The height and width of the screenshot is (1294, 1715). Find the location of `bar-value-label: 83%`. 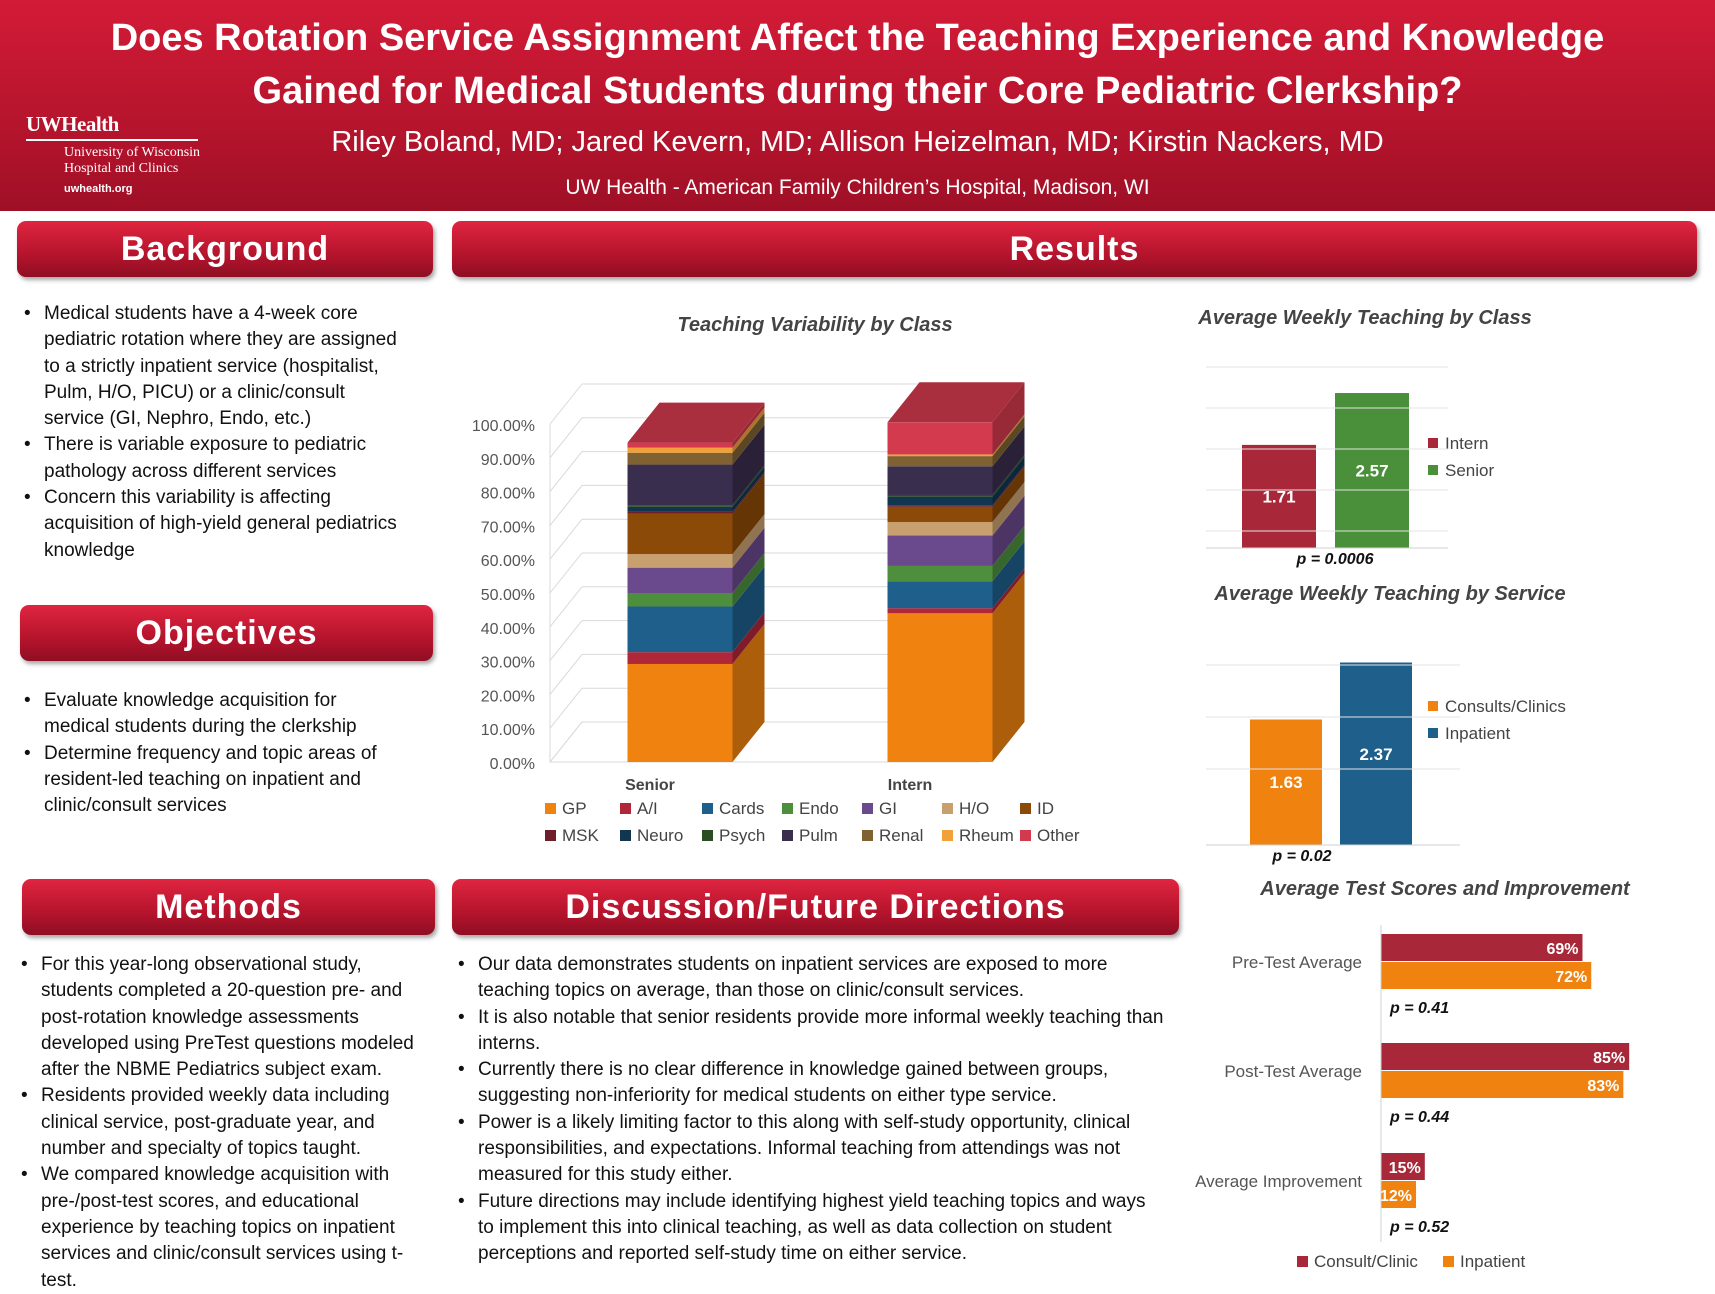

bar-value-label: 83% is located at coordinates (1603, 1086).